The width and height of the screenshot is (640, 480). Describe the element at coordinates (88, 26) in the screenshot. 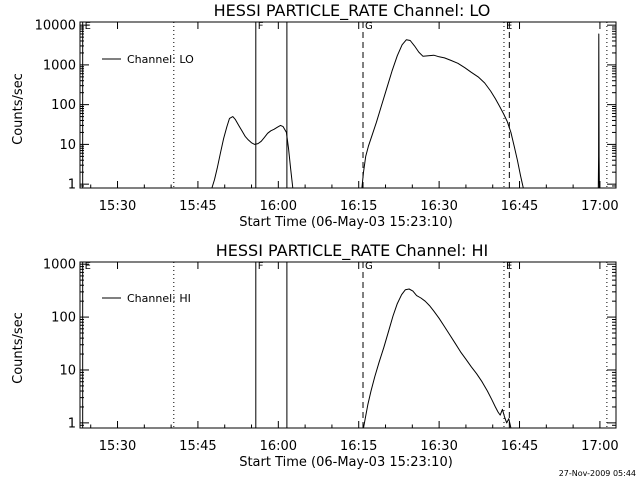

I see `lo-marker-label: E` at that location.